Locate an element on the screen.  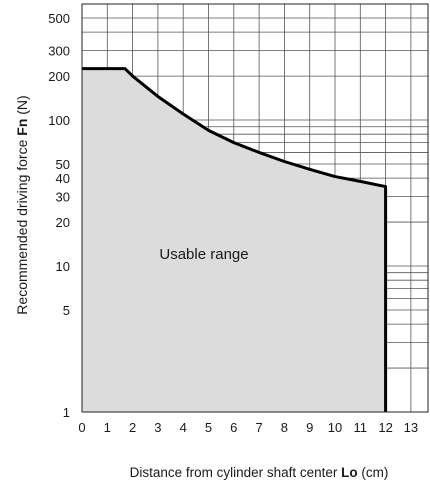
x-tick-label: 8 is located at coordinates (284, 427).